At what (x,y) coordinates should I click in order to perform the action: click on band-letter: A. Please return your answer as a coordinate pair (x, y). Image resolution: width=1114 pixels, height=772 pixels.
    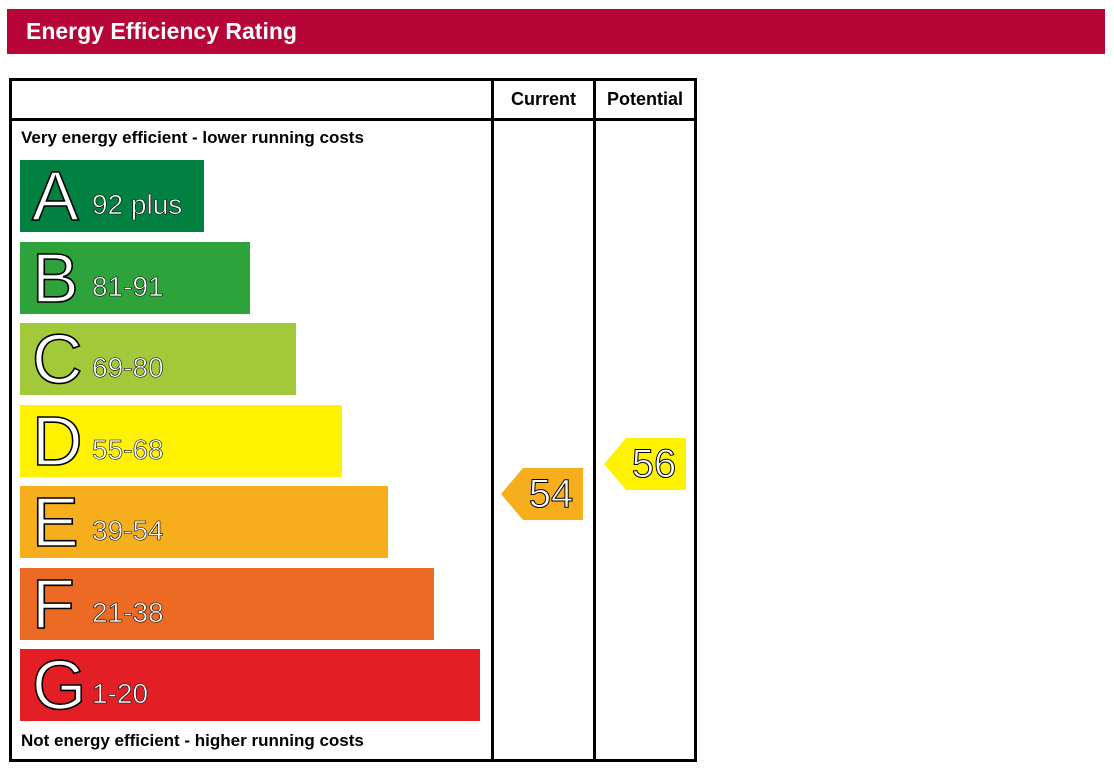
    Looking at the image, I should click on (55, 196).